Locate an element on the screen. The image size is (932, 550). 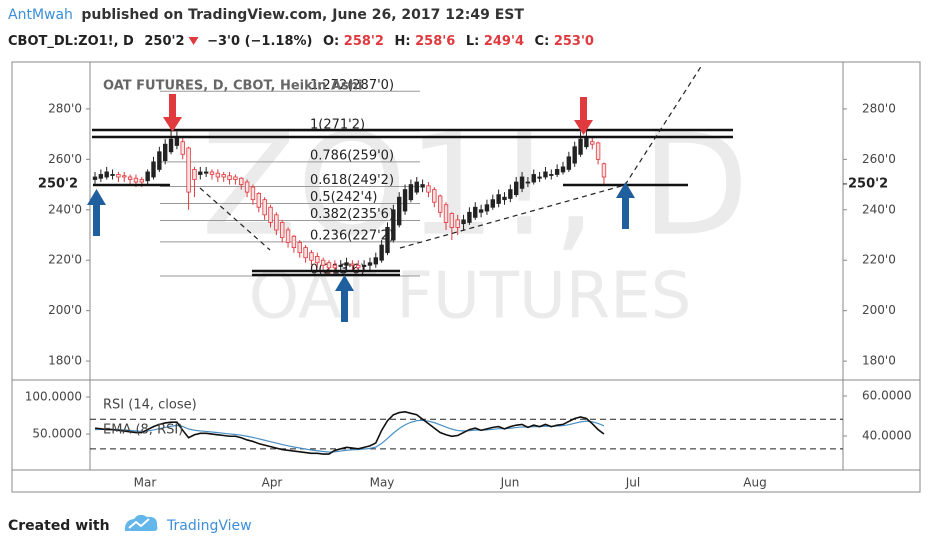
y-tick-label: 260'0 is located at coordinates (65, 159).